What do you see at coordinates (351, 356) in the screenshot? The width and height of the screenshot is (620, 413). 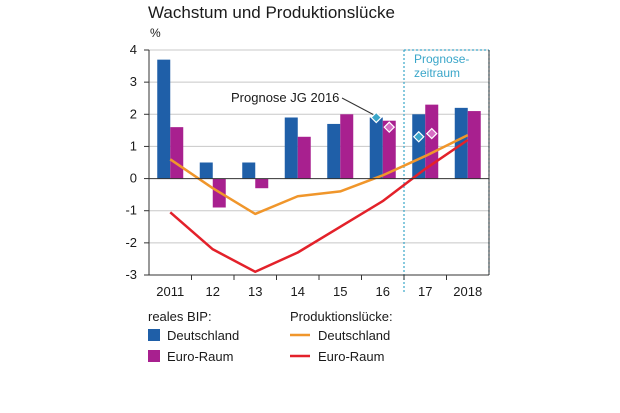 I see `legend-label-gap-eu: Euro-Raum` at bounding box center [351, 356].